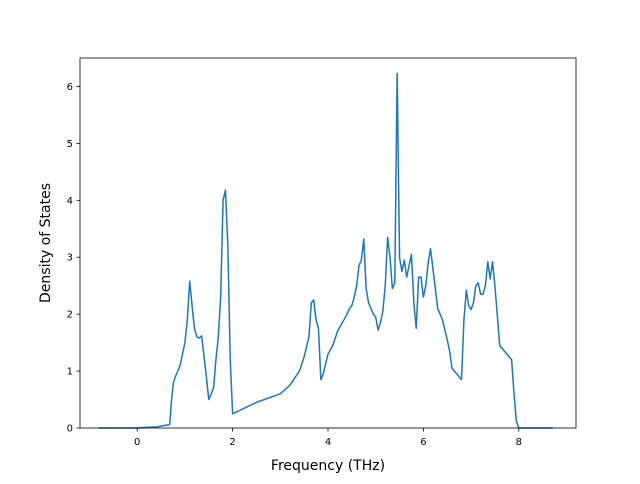  I want to click on x-tick-label: 2, so click(232, 442).